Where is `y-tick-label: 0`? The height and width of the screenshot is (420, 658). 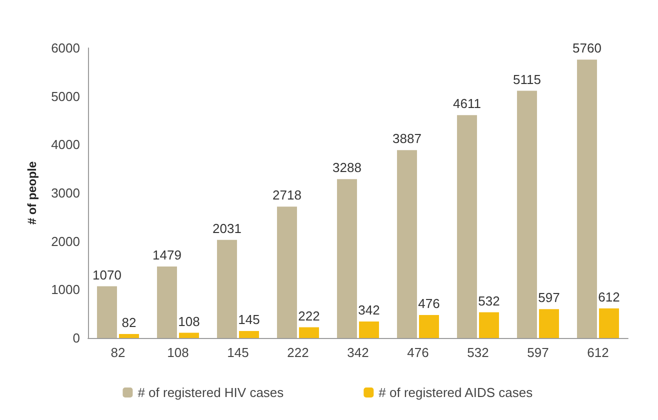
y-tick-label: 0 is located at coordinates (76, 338).